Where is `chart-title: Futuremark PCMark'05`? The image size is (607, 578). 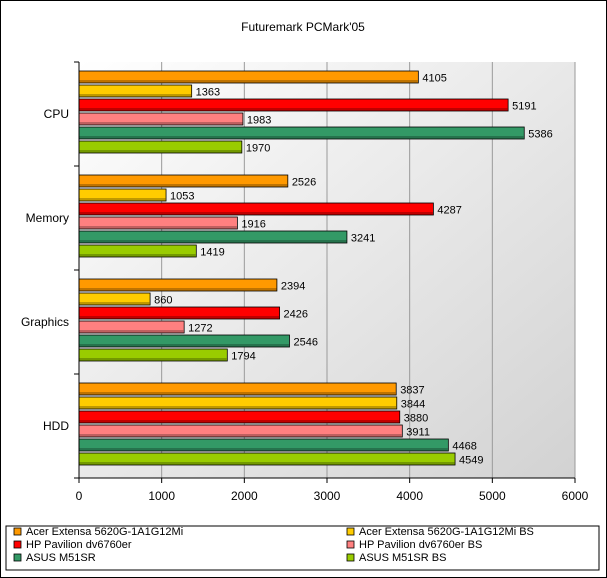 chart-title: Futuremark PCMark'05 is located at coordinates (303, 27).